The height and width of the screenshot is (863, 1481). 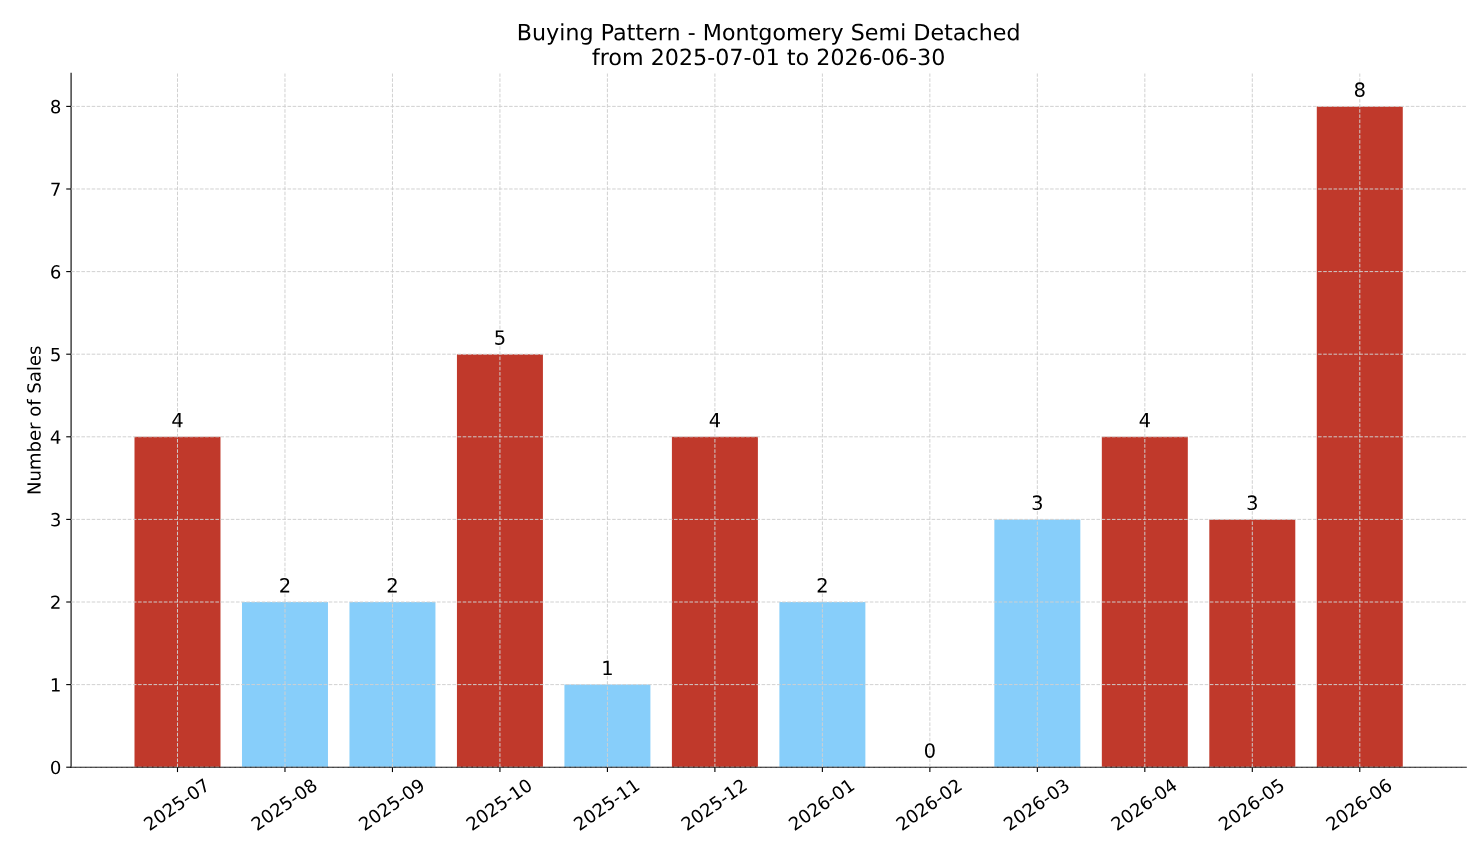 I want to click on y-tick-label: 0, so click(x=56, y=767).